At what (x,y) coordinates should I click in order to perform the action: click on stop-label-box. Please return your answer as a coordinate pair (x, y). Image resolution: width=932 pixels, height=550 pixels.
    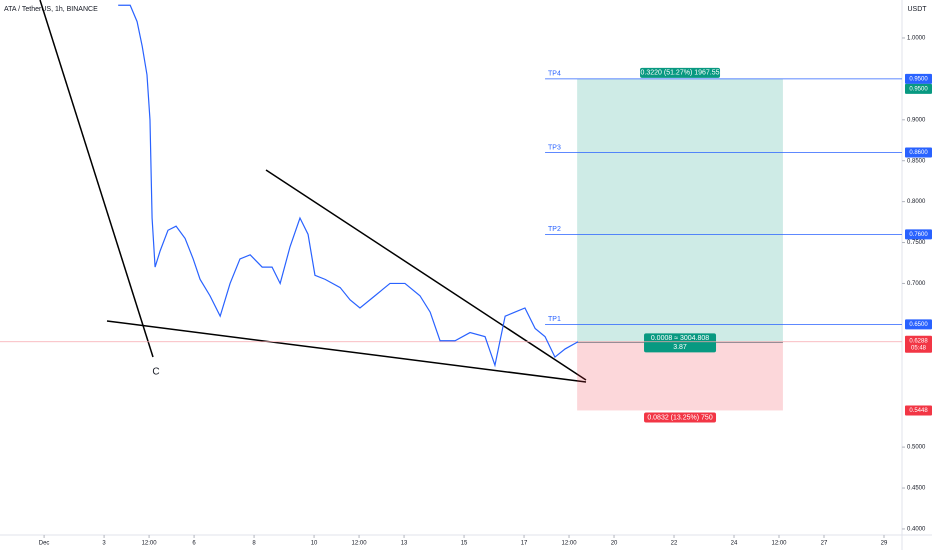
    Looking at the image, I should click on (680, 417).